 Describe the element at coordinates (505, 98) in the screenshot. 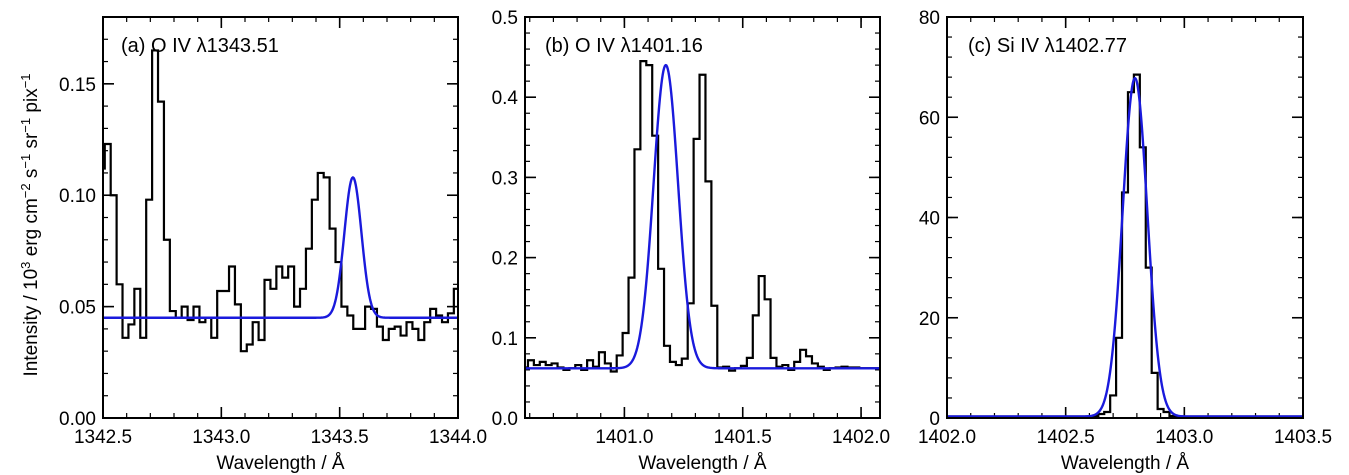

I see `panel-b-y-tick-label: 0.4` at that location.